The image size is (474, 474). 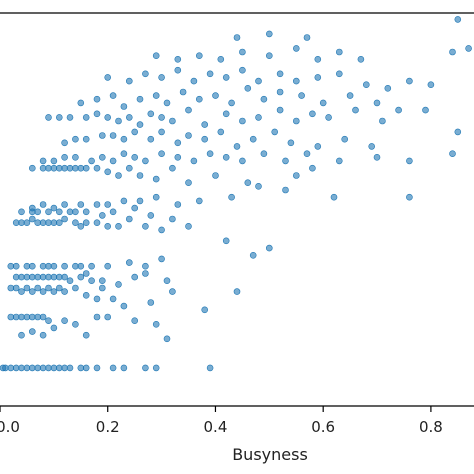 What do you see at coordinates (323, 427) in the screenshot?
I see `x-tick-label: 0.6` at bounding box center [323, 427].